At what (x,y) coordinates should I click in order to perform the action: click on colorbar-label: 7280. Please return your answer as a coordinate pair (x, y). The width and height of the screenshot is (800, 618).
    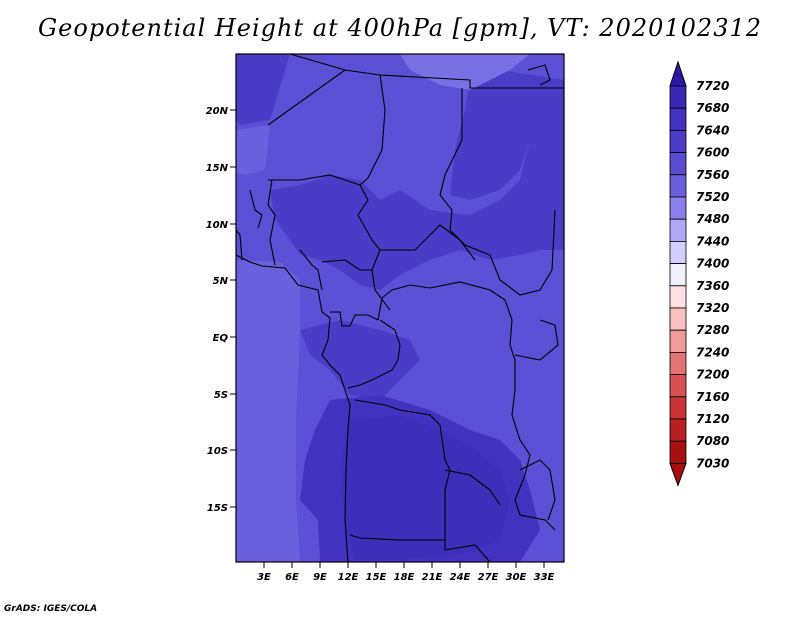
    Looking at the image, I should click on (712, 330).